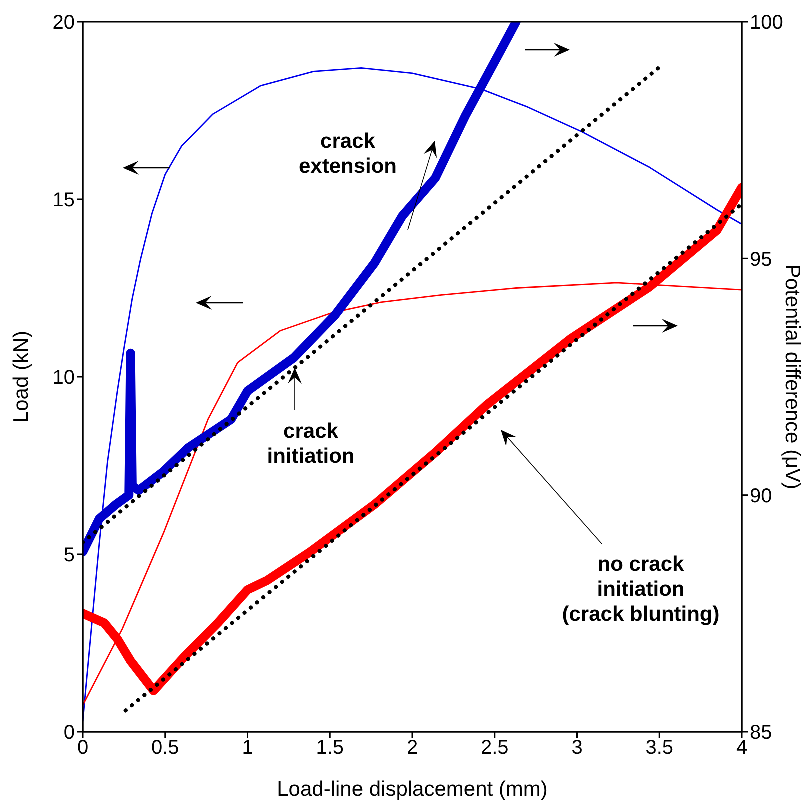 The height and width of the screenshot is (810, 812). Describe the element at coordinates (330, 748) in the screenshot. I see `x-tick-label: 1.5` at that location.